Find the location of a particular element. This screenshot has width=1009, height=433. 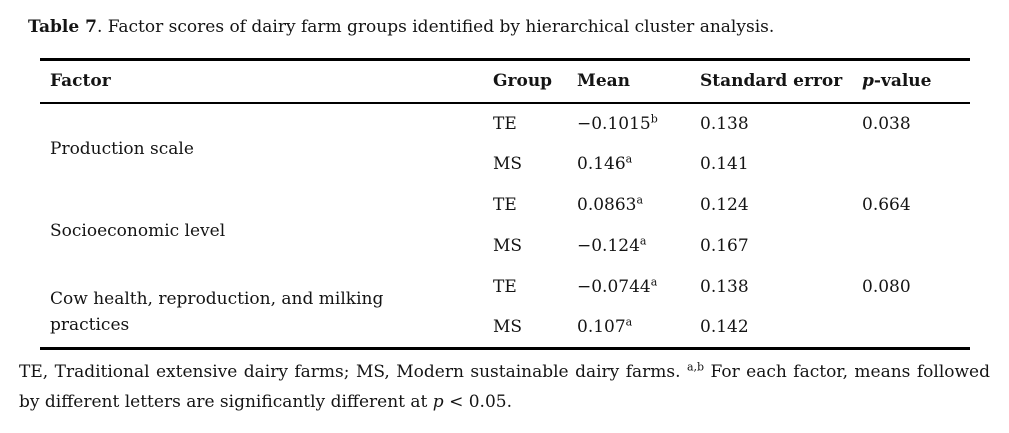

header-mean: Mean is located at coordinates (604, 81).